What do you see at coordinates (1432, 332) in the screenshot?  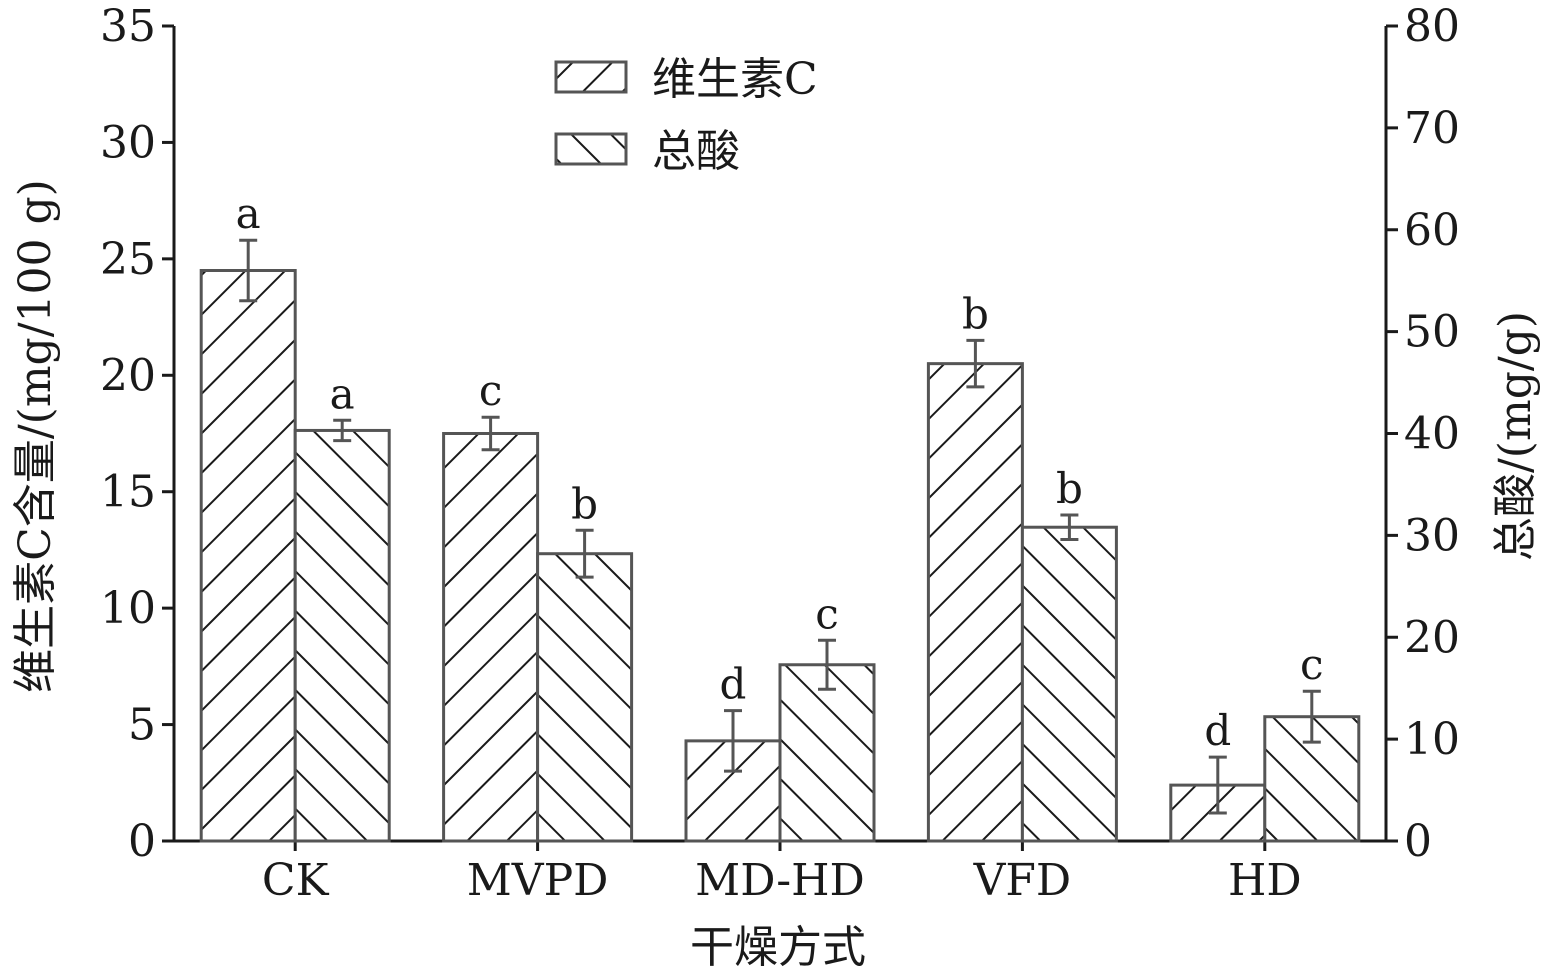 I see `y-tick-label-right: 50` at bounding box center [1432, 332].